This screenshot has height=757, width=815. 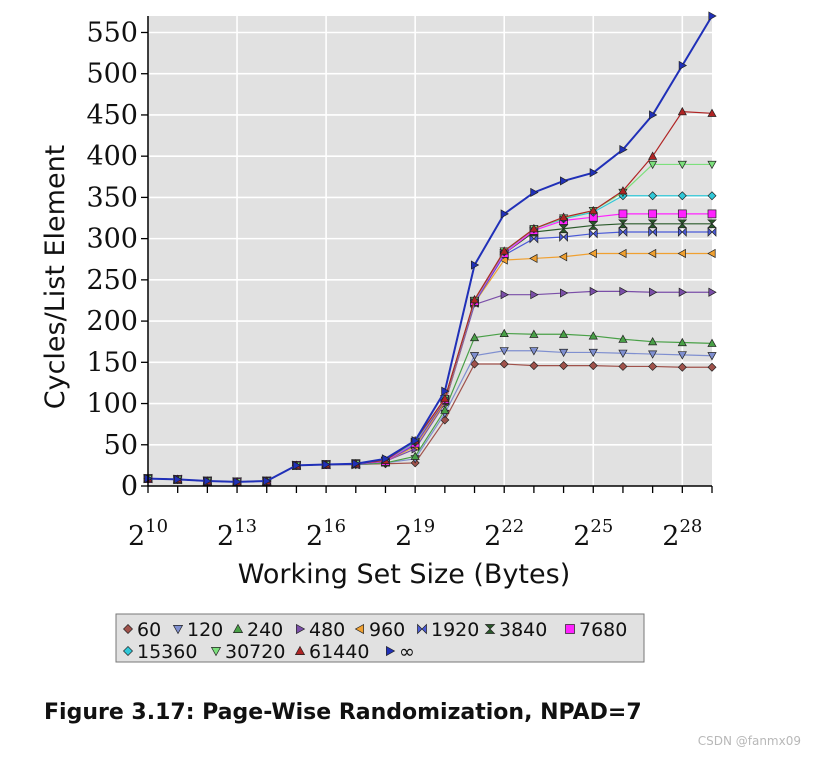 I want to click on x-tick-label: 228, so click(x=682, y=534).